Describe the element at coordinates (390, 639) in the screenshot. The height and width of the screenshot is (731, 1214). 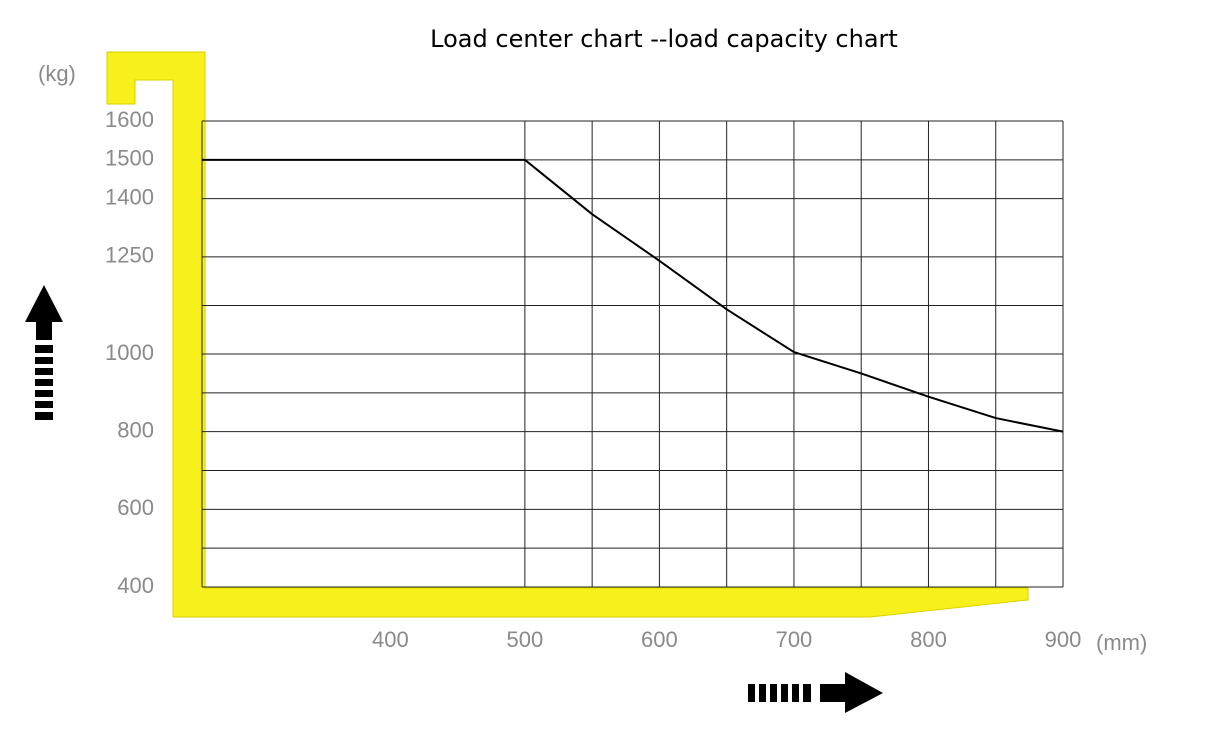
I see `x-tick-label: 400` at that location.